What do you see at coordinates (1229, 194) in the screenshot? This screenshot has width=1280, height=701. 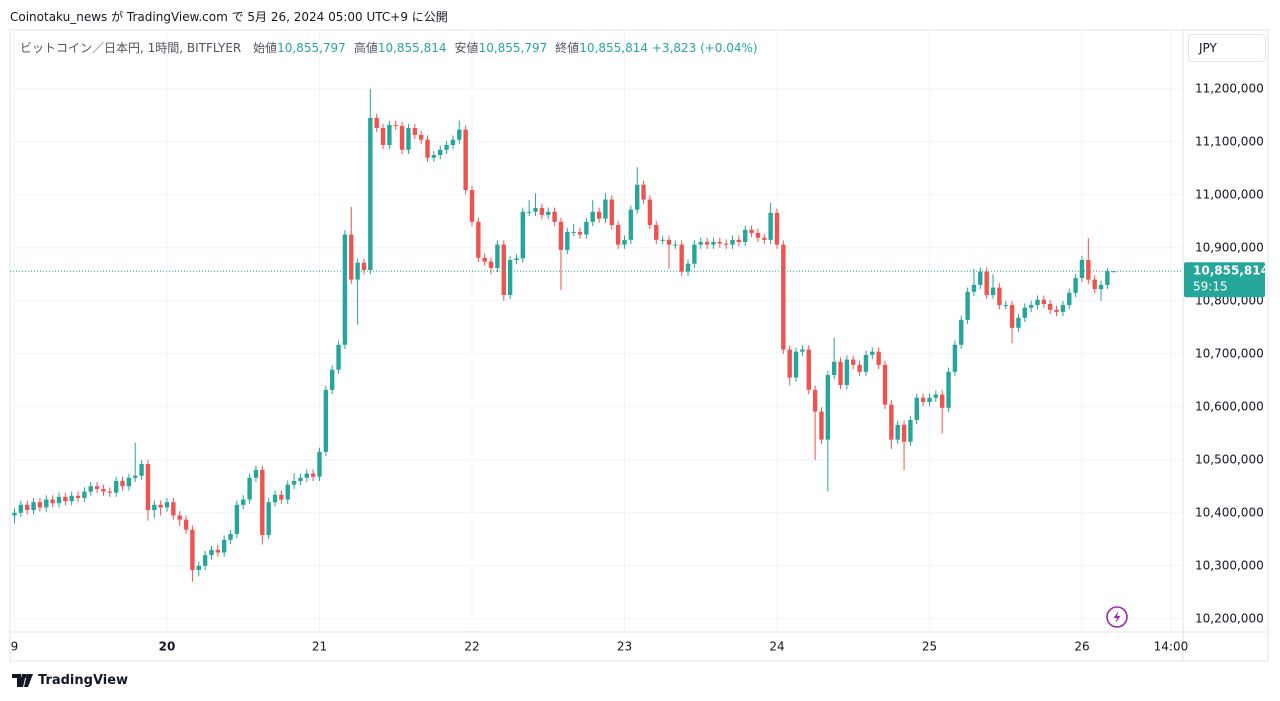 I see `y-tick-label: 11,000,000` at bounding box center [1229, 194].